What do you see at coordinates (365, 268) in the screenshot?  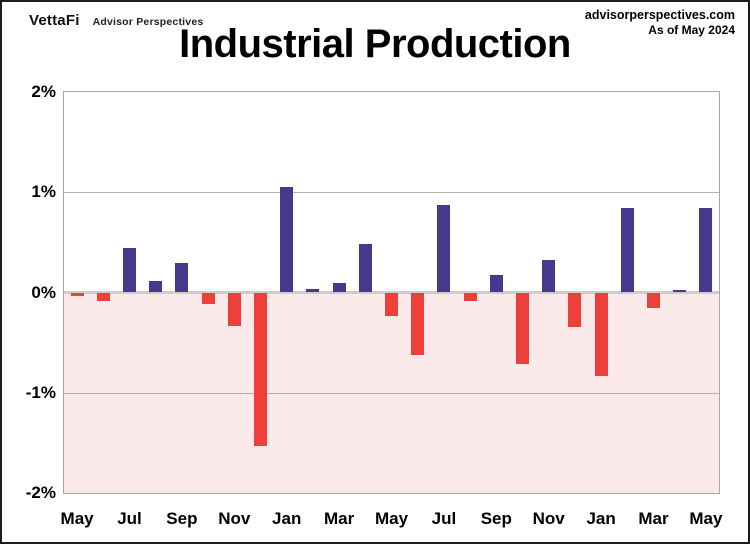 I see `bar-apr-2023` at bounding box center [365, 268].